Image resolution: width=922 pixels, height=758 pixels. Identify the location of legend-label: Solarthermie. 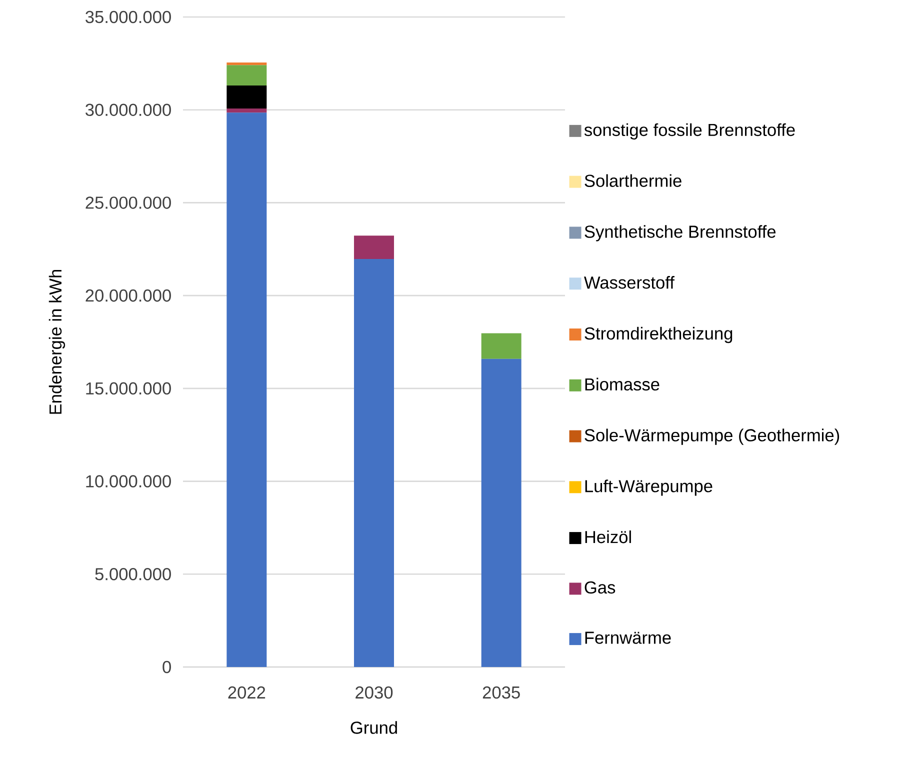
(633, 180).